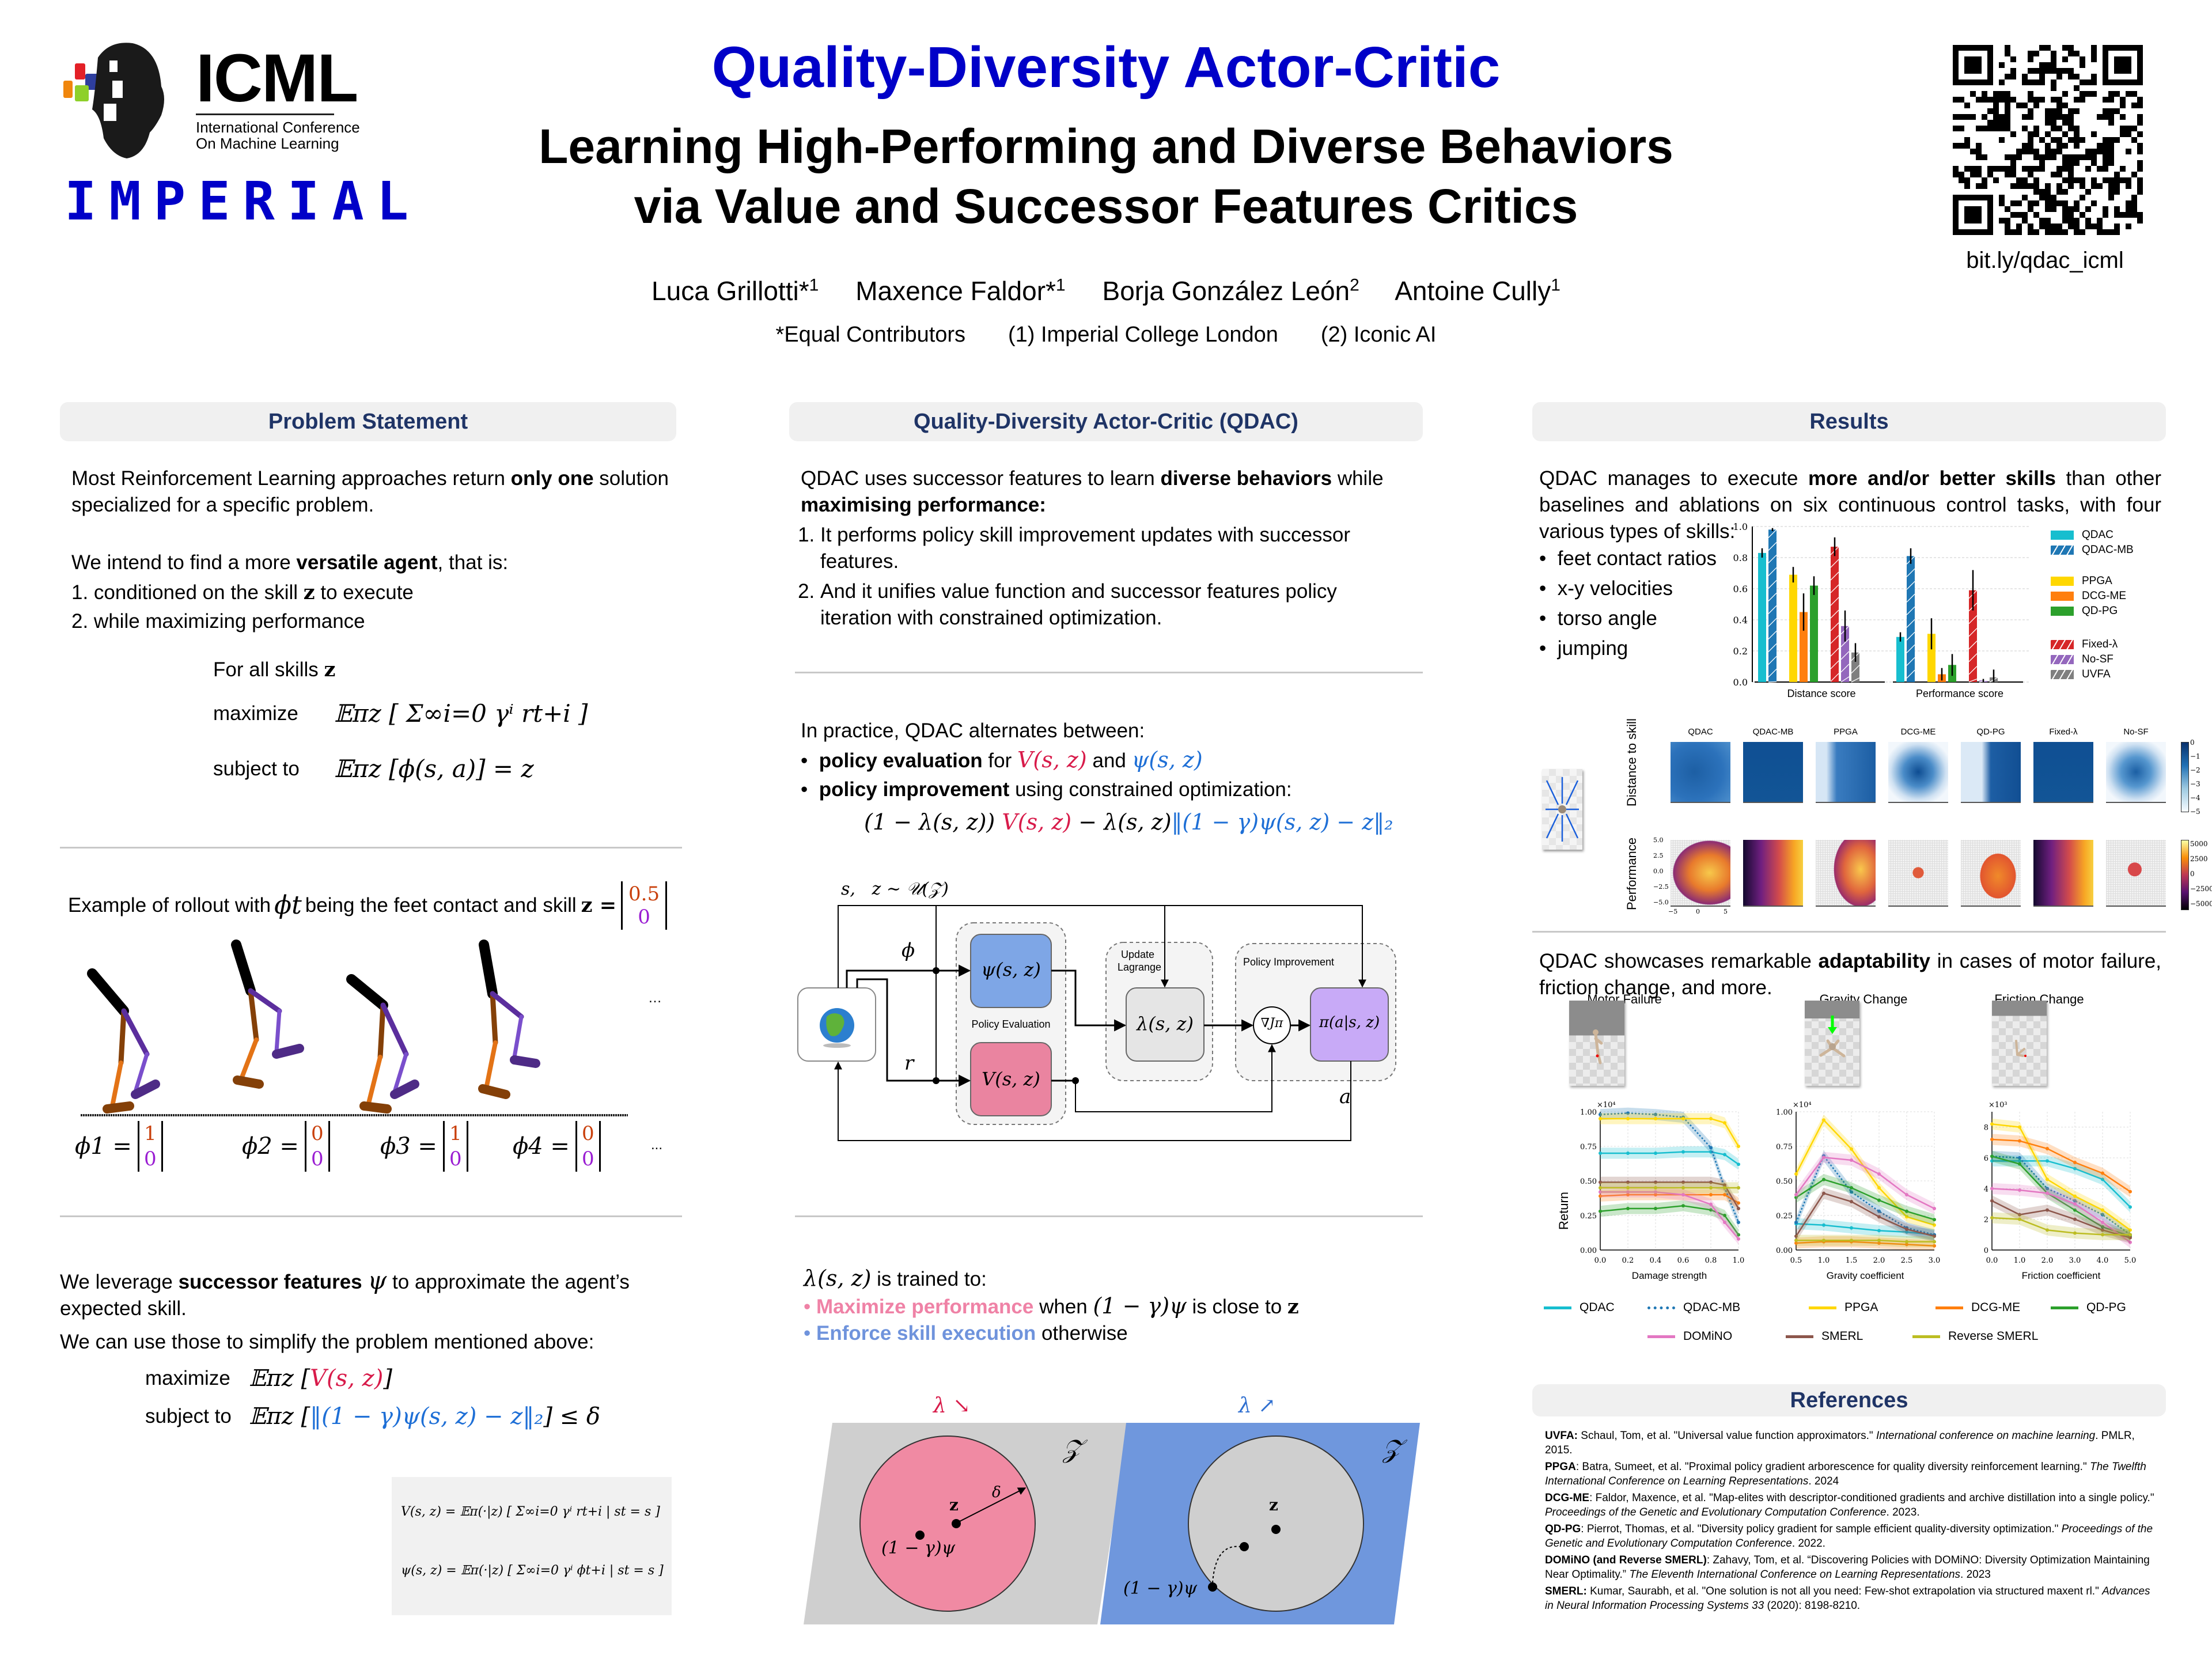 The image size is (2212, 1659). Describe the element at coordinates (2106, 1307) in the screenshot. I see `legend-label: QD-PG` at that location.